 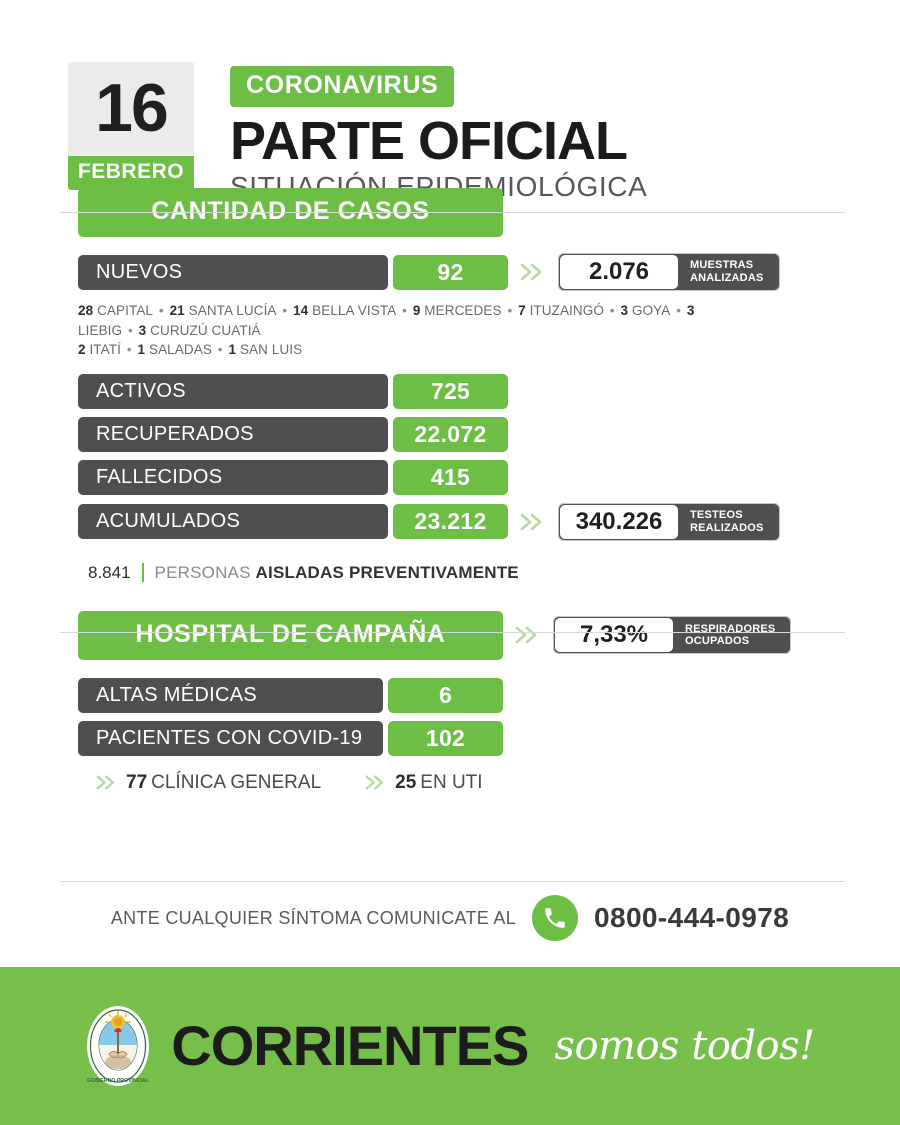 I want to click on muestras-analizadas-pill: 2.076 MUESTRAS ANALIZADAS, so click(x=669, y=272).